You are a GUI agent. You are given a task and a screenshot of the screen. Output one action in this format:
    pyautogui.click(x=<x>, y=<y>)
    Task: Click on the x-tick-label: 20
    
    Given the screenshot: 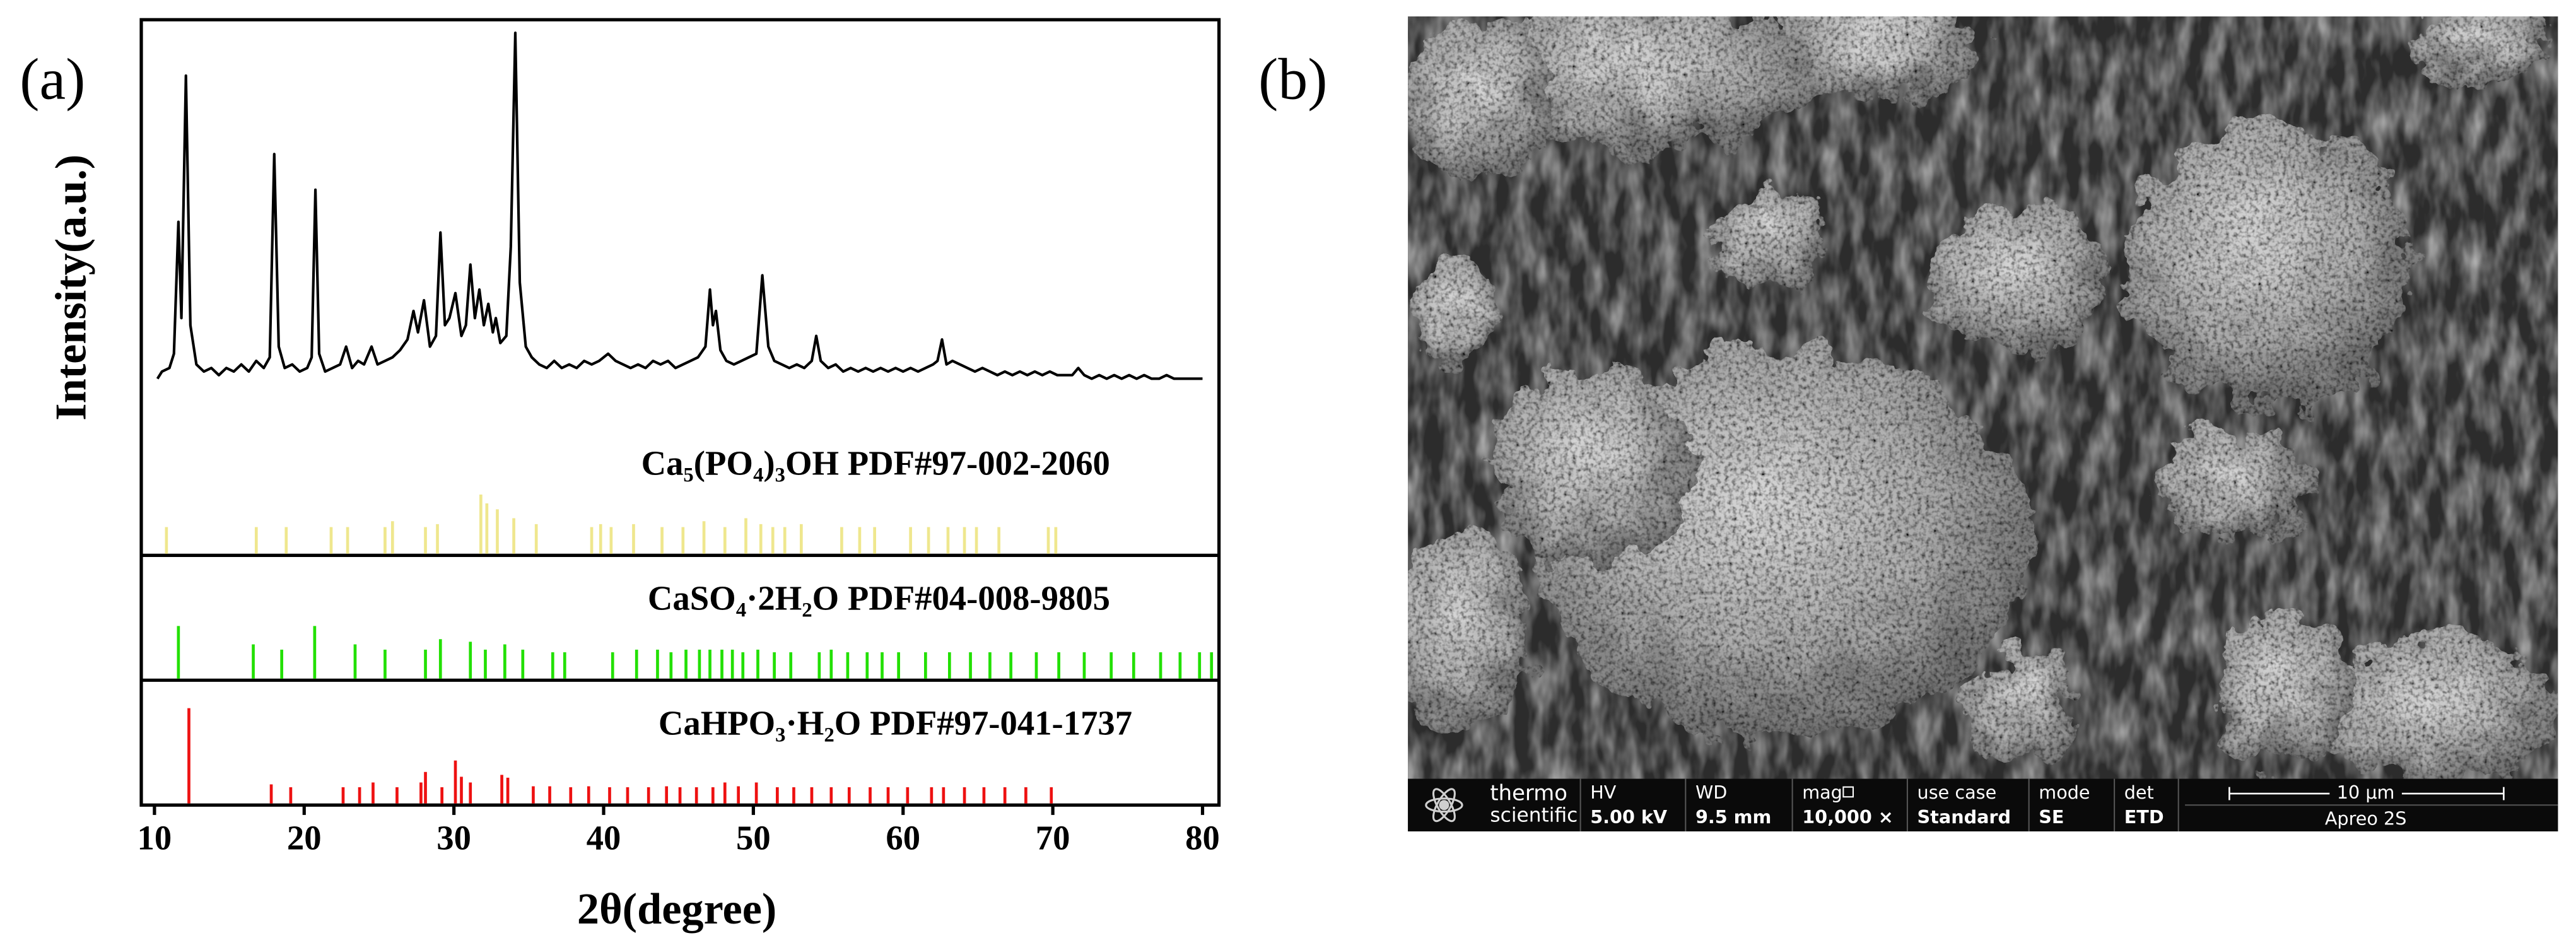 What is the action you would take?
    pyautogui.click(x=304, y=838)
    